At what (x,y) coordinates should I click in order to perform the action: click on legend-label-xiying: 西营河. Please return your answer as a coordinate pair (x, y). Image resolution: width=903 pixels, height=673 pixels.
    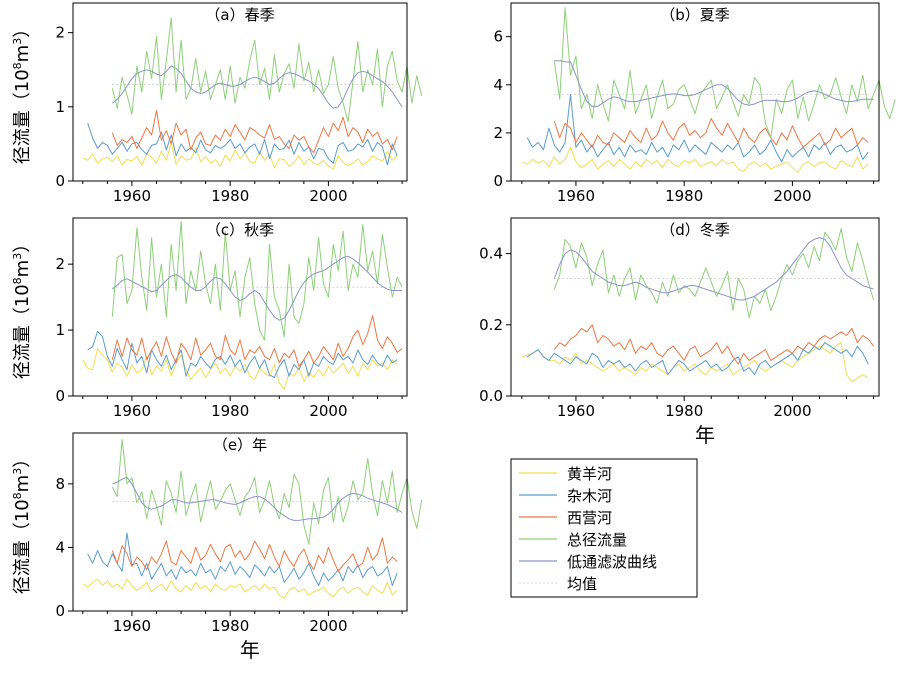
    Looking at the image, I should click on (589, 518).